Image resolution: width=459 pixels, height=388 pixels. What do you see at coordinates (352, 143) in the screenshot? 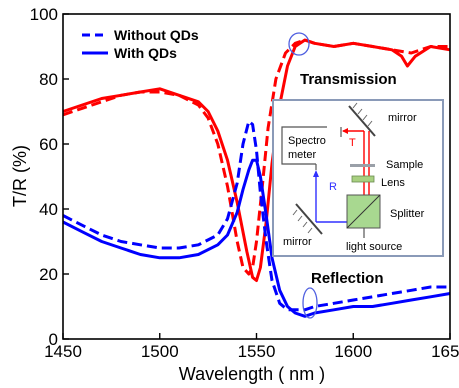
I see `t-label: T` at bounding box center [352, 143].